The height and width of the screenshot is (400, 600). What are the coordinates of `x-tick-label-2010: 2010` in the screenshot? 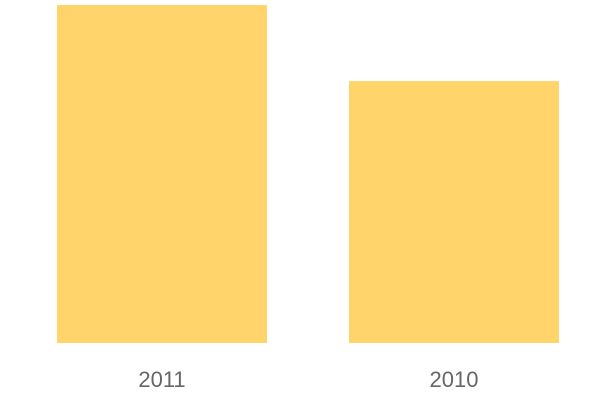 It's located at (454, 379).